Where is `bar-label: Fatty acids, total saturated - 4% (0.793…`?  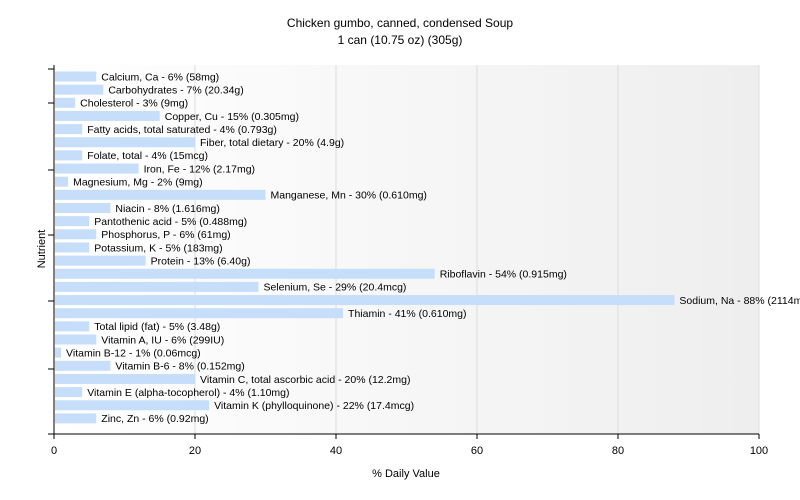 bar-label: Fatty acids, total saturated - 4% (0.793… is located at coordinates (182, 130).